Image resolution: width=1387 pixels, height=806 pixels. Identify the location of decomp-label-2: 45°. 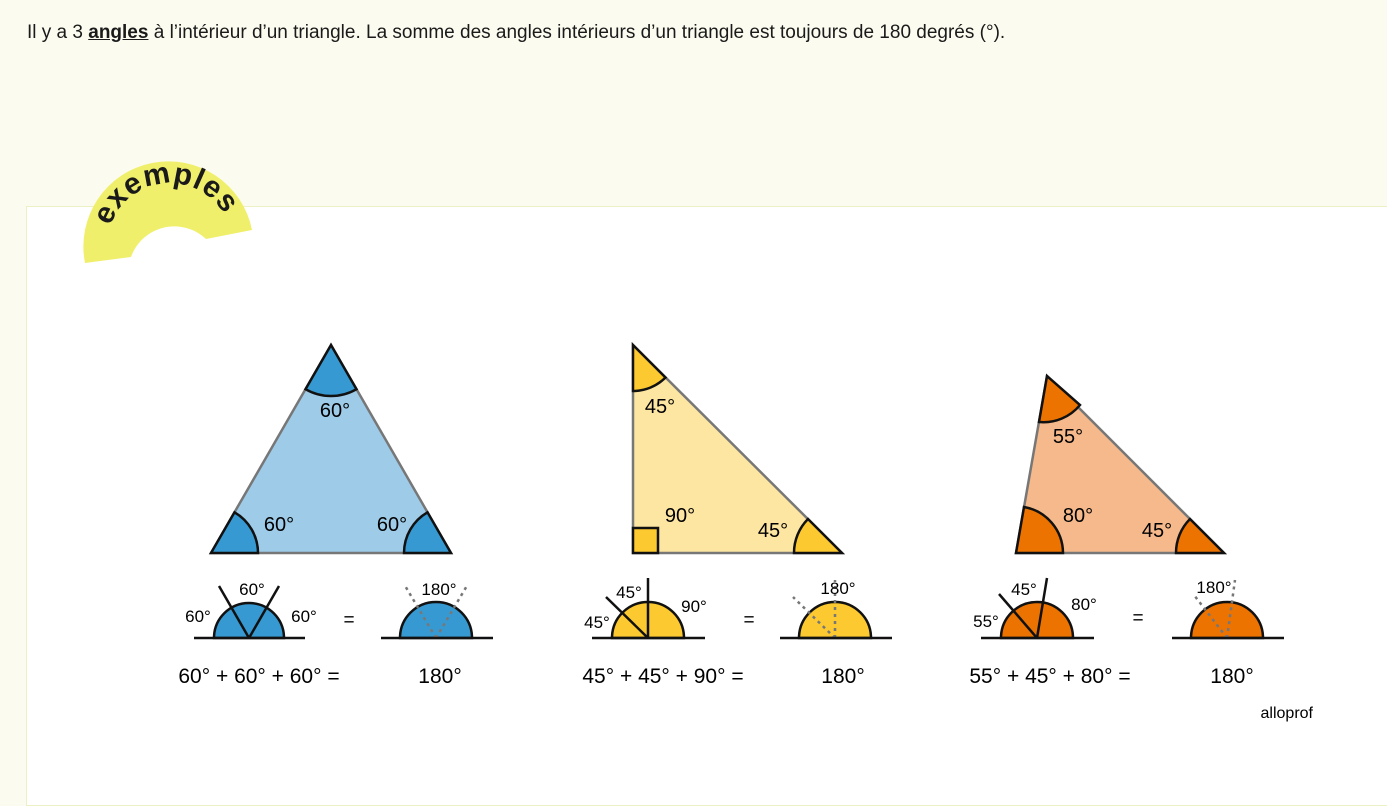
(597, 622).